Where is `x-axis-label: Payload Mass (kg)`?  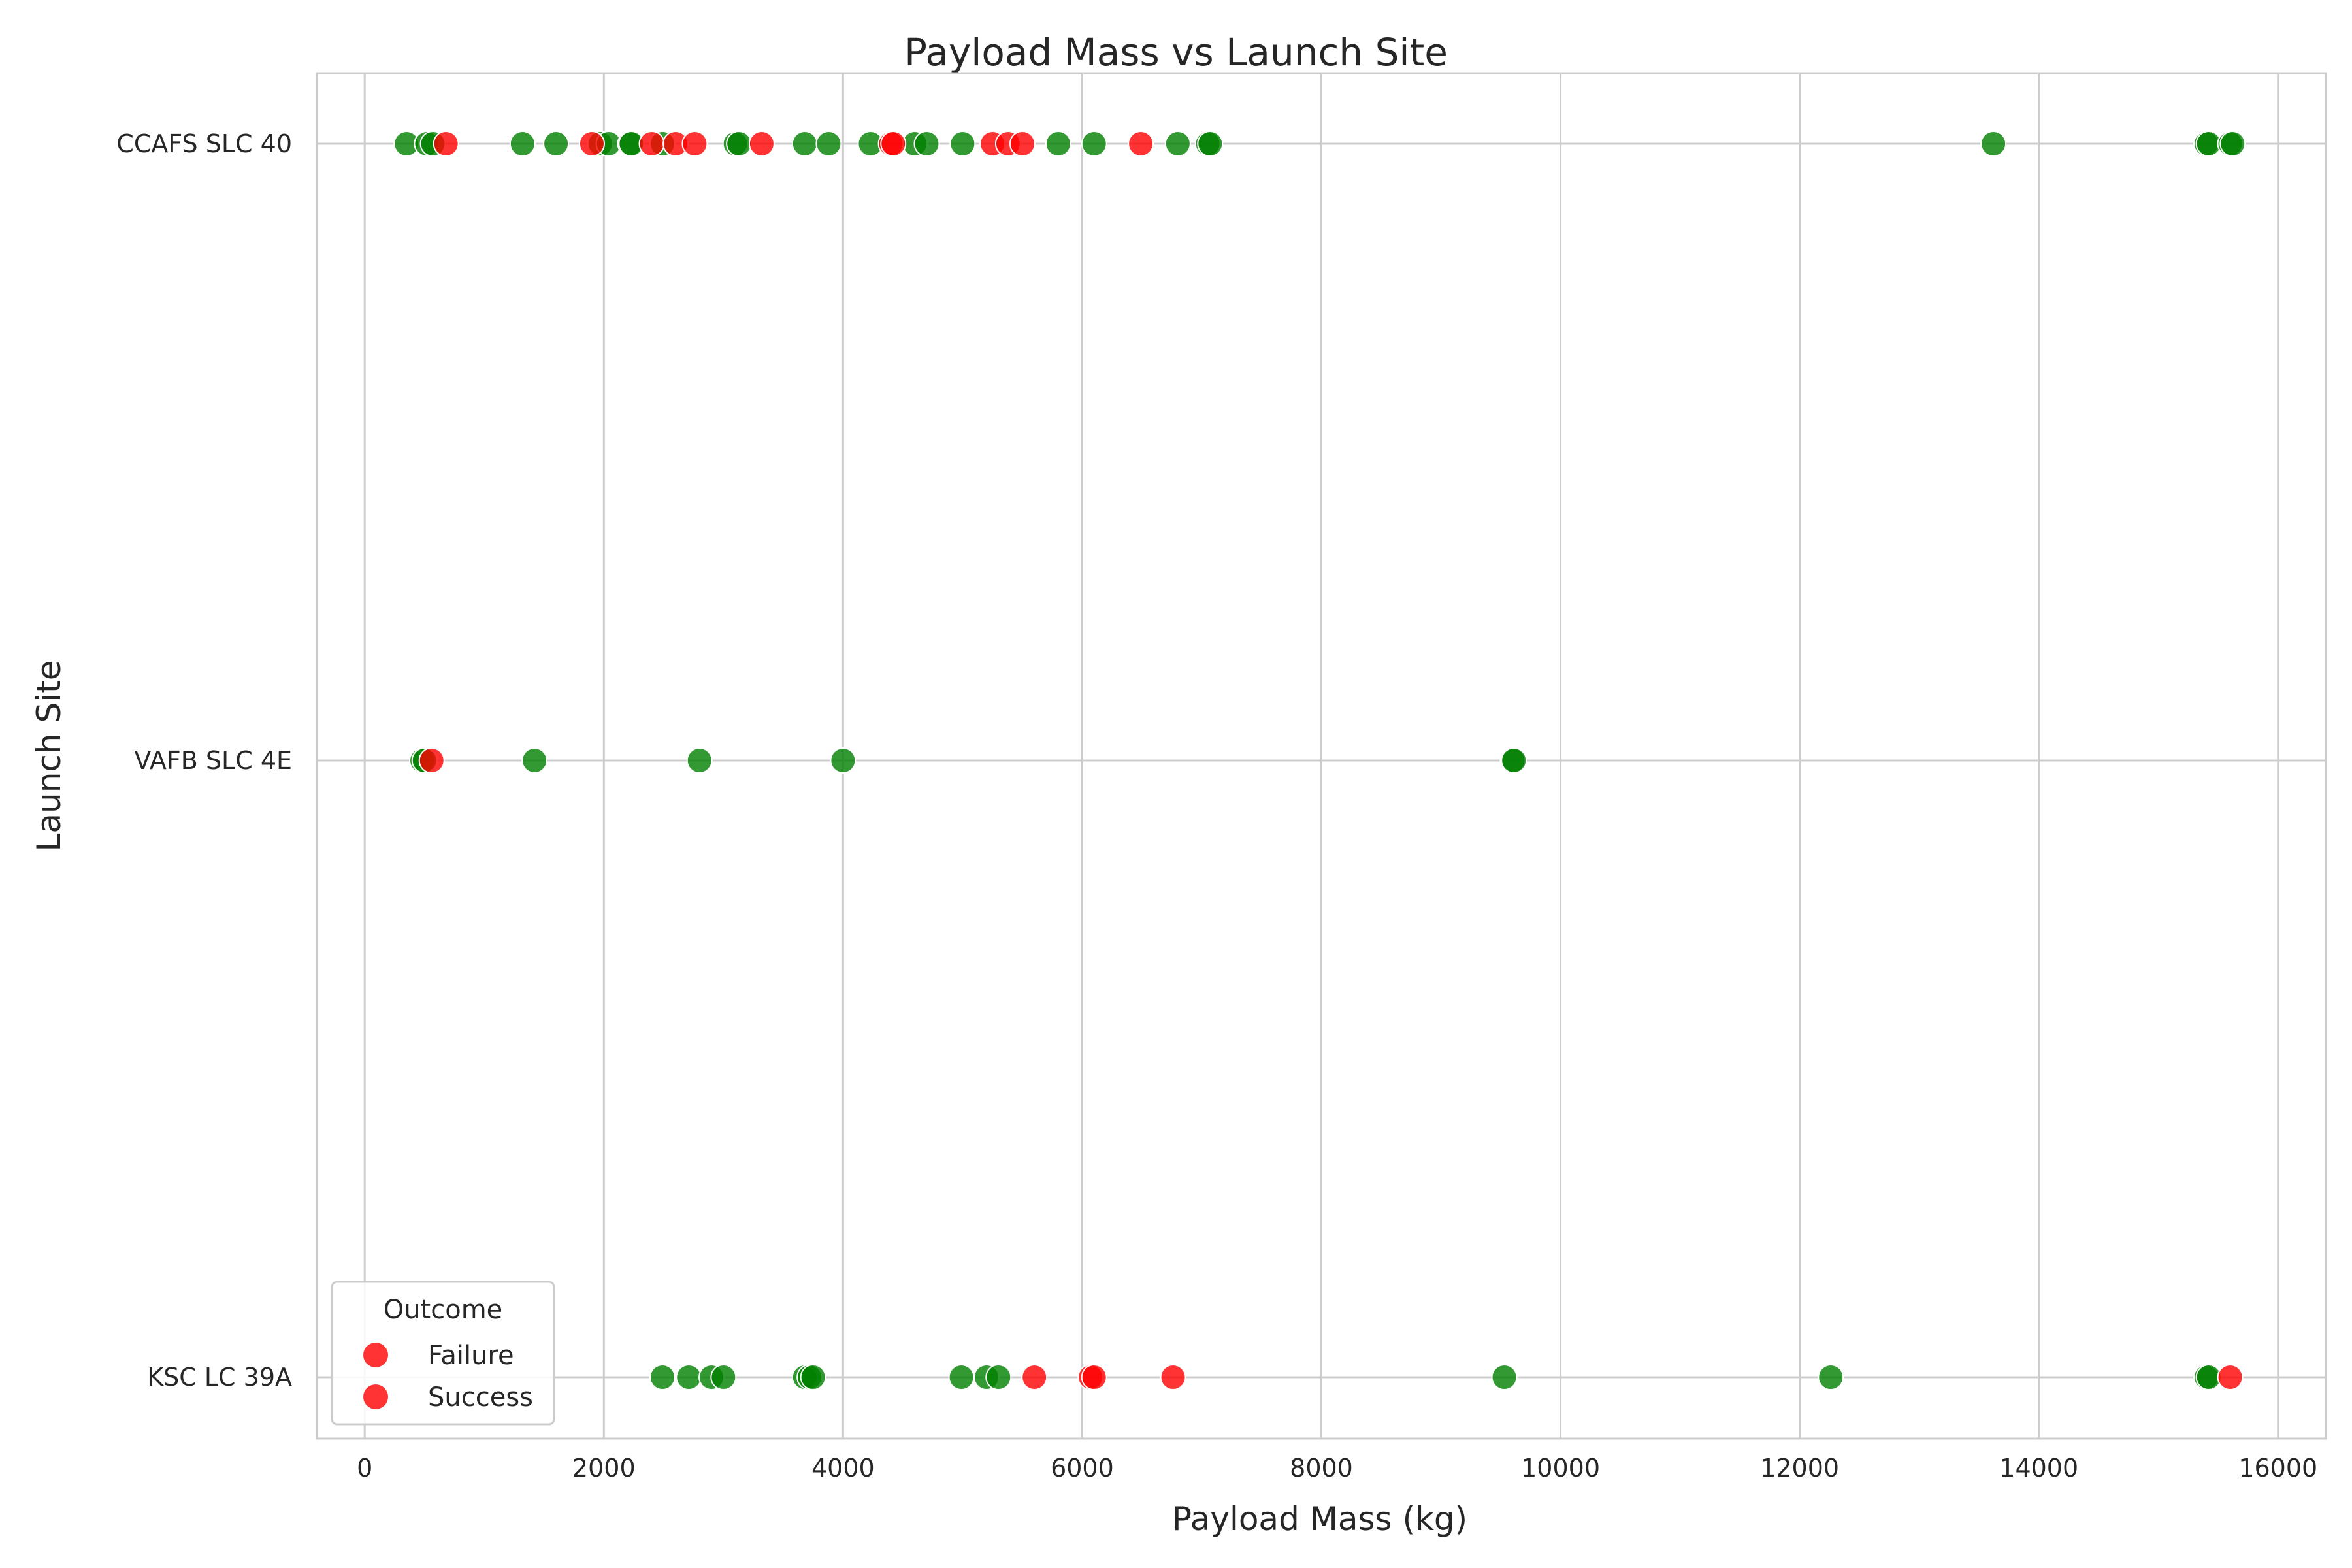
x-axis-label: Payload Mass (kg) is located at coordinates (1319, 1519).